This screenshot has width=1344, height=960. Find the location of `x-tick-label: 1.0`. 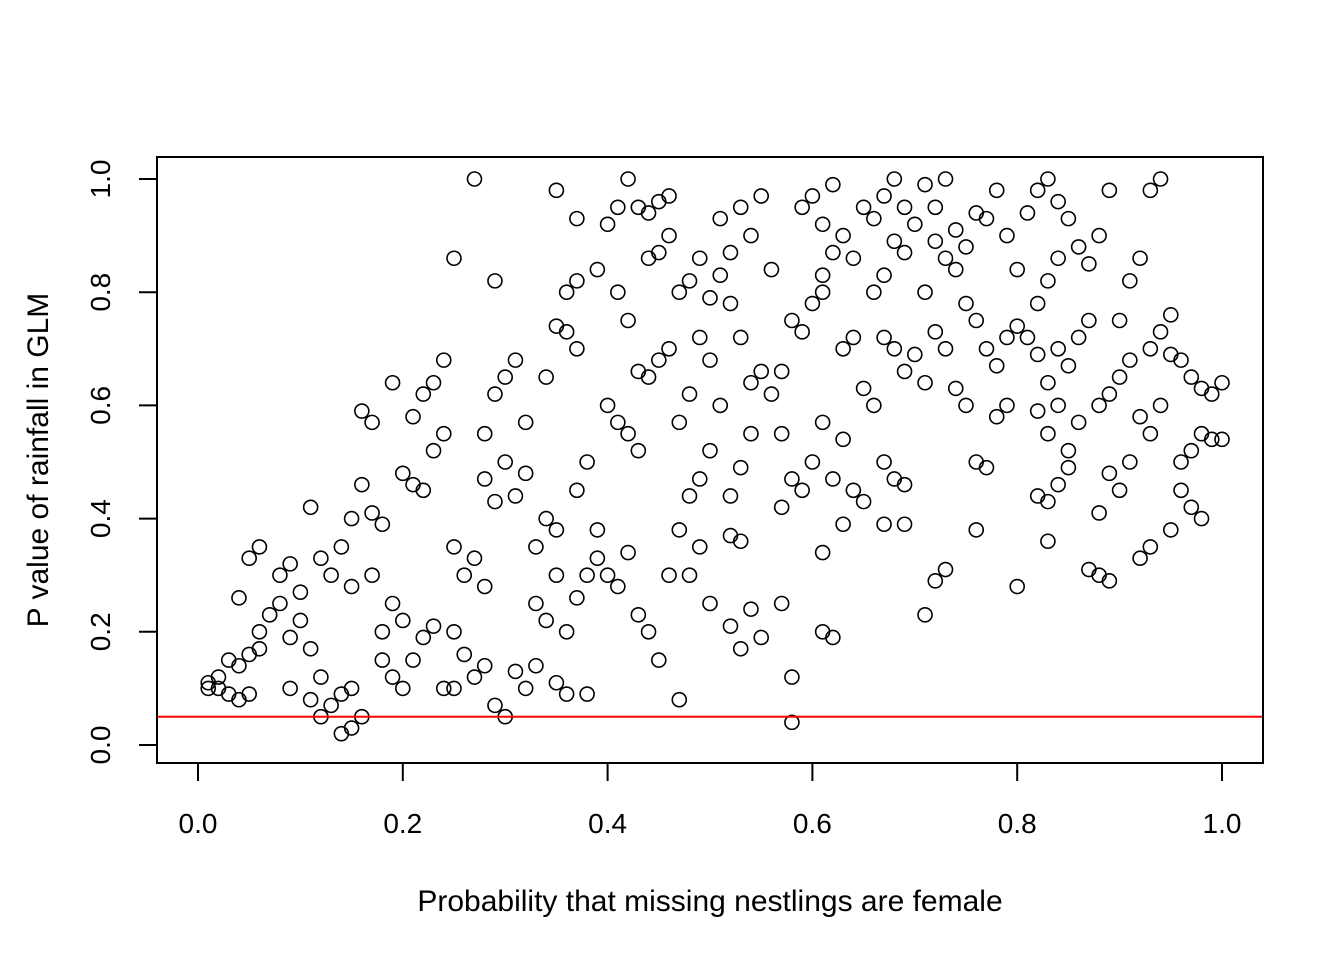

x-tick-label: 1.0 is located at coordinates (1222, 823).